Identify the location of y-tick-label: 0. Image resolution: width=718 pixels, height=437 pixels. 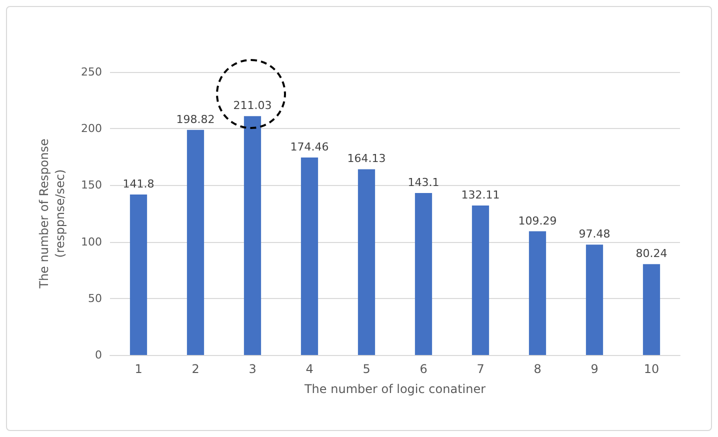
(98, 355).